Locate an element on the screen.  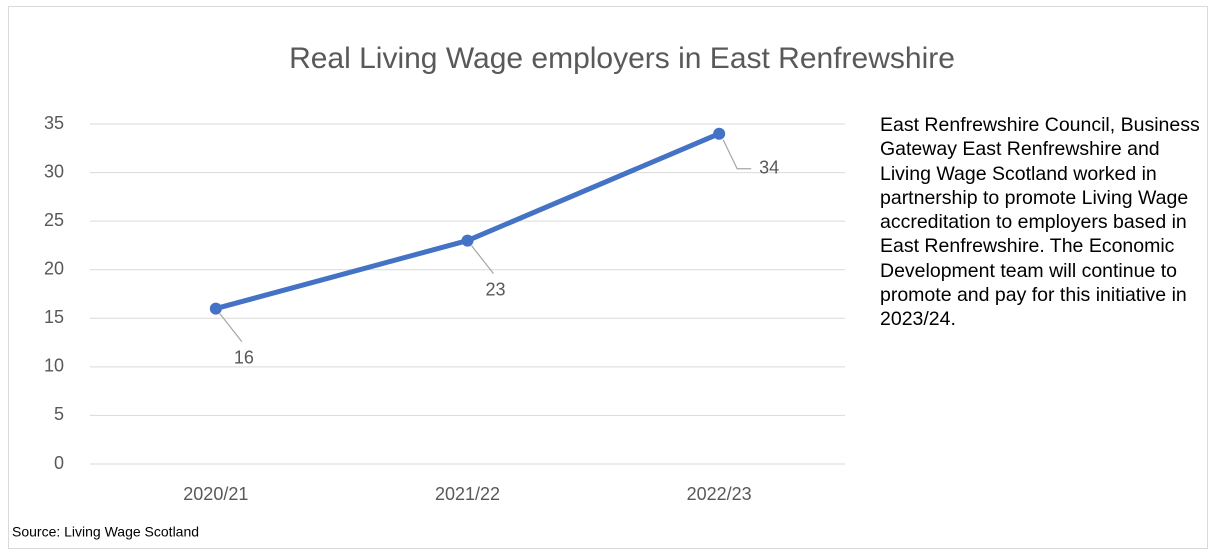
x-tick-label: 2020/21 is located at coordinates (215, 494).